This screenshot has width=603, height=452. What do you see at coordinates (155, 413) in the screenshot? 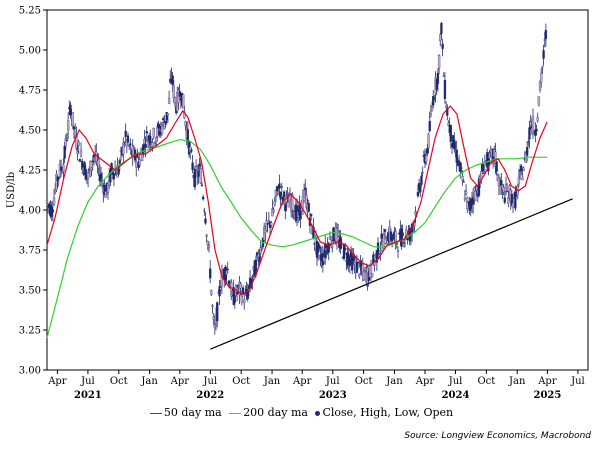
I see `legend-swatch-50ma` at bounding box center [155, 413].